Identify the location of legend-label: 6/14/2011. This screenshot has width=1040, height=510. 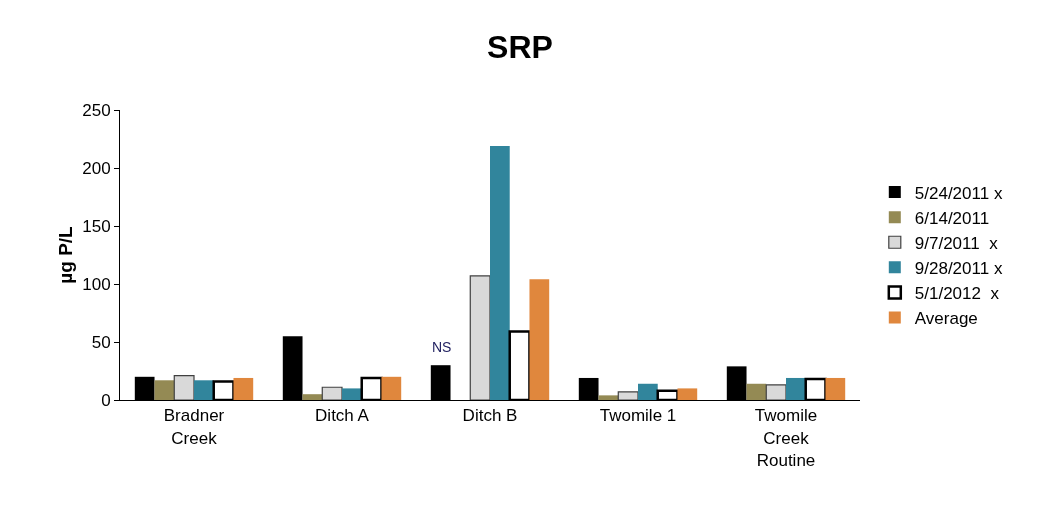
(952, 218).